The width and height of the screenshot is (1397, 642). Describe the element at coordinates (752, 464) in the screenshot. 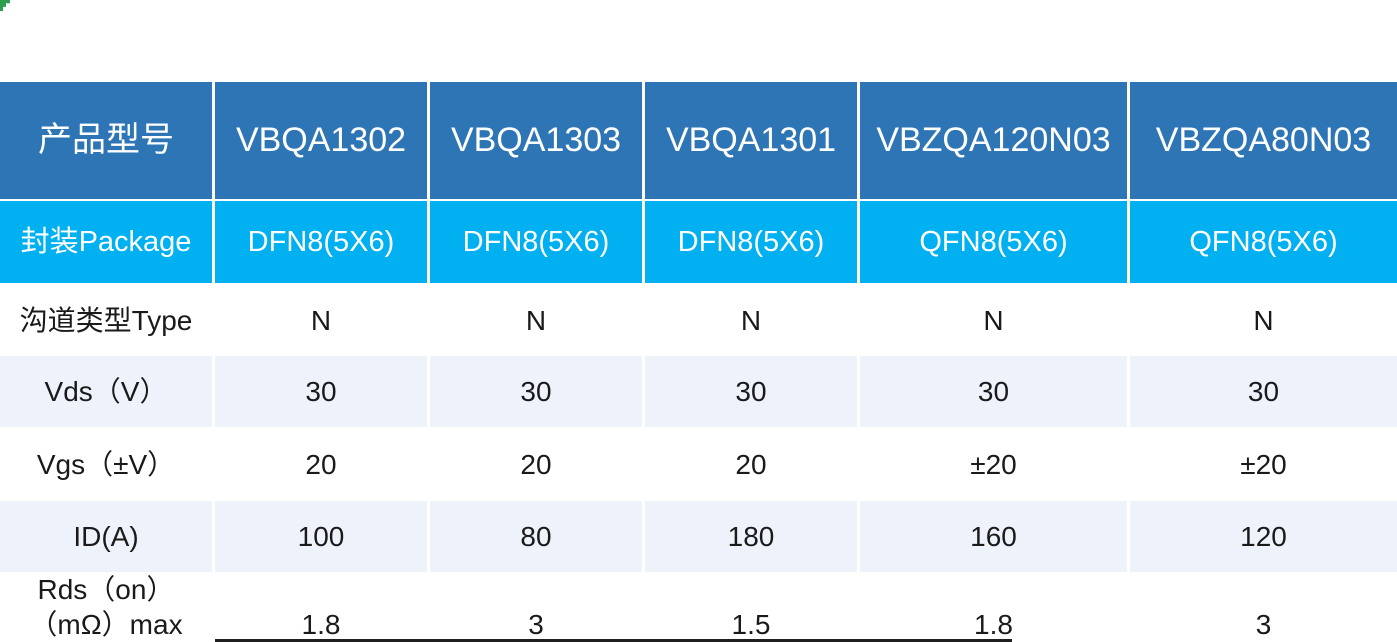

I see `spec-cell-vgs-3: 20` at that location.